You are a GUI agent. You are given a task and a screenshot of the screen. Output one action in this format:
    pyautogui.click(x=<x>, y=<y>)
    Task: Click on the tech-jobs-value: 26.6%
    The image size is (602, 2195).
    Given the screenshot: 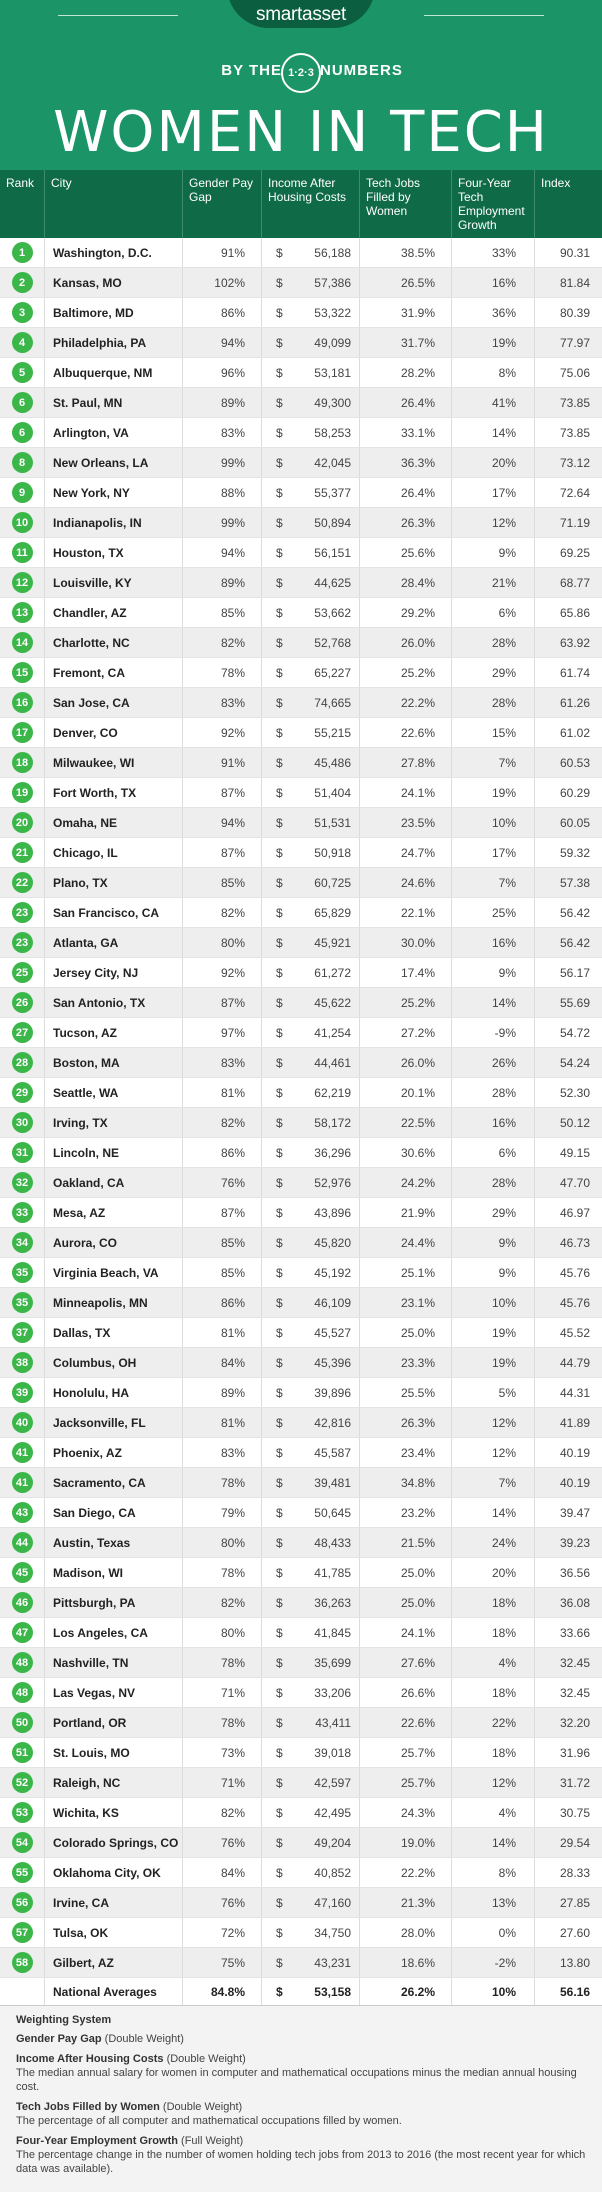 What is the action you would take?
    pyautogui.click(x=406, y=1692)
    